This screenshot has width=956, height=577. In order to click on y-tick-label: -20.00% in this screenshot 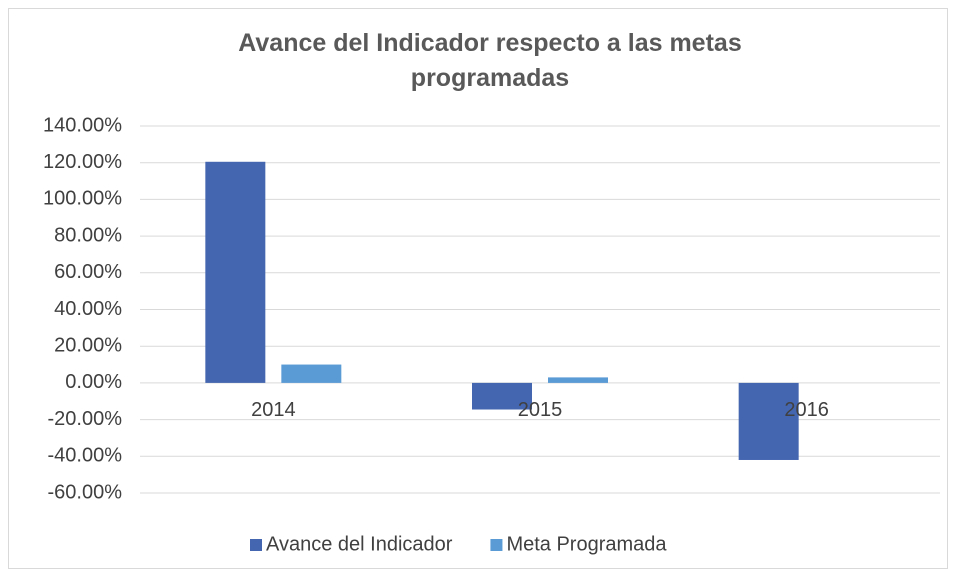, I will do `click(85, 419)`.